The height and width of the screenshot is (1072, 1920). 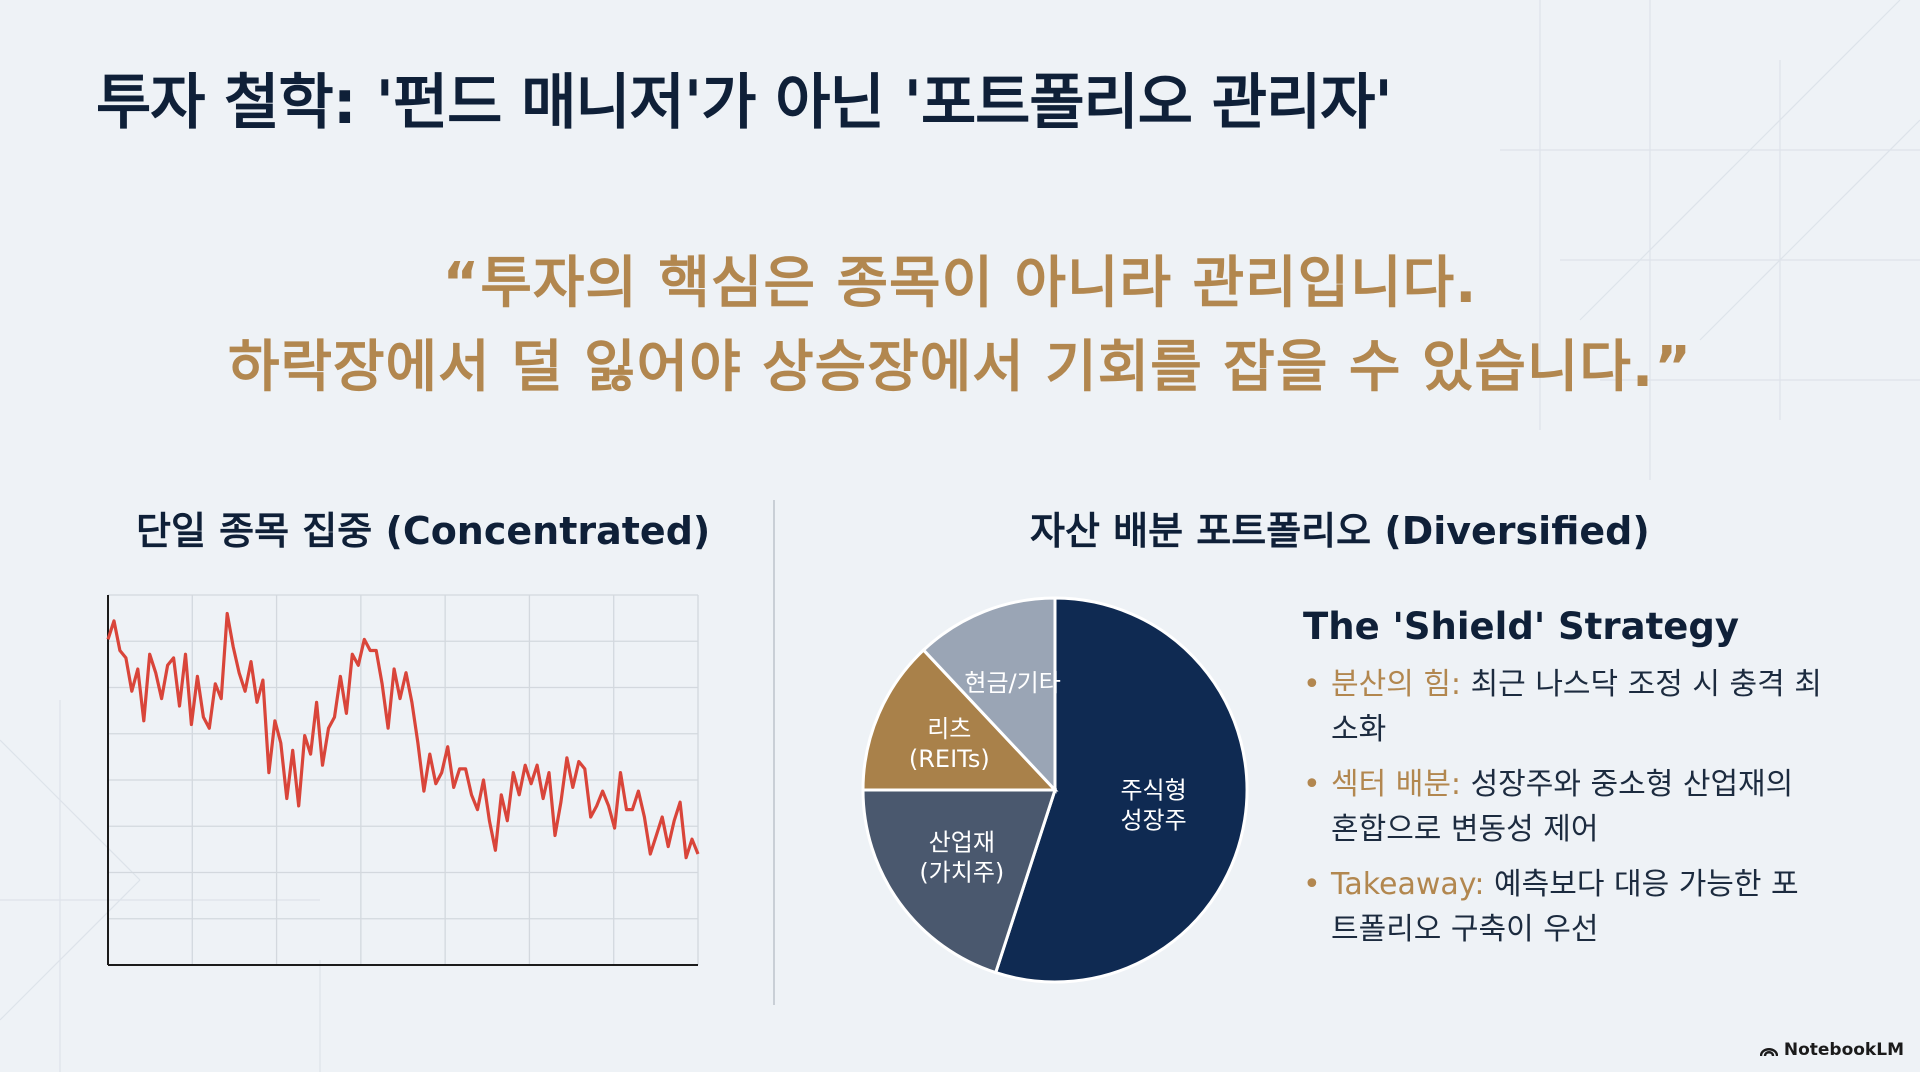 I want to click on notebooklm-logo-icon, so click(x=1768, y=1052).